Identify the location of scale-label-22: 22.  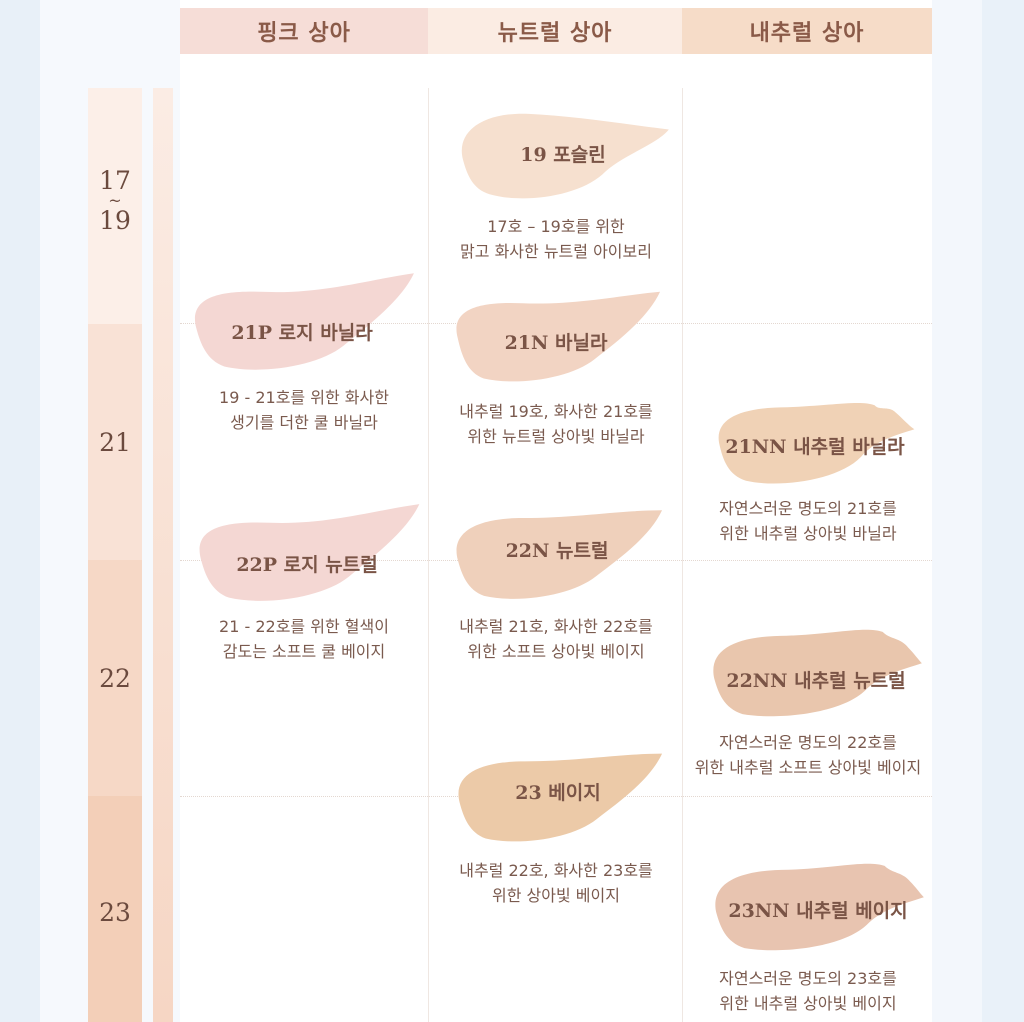
(115, 678).